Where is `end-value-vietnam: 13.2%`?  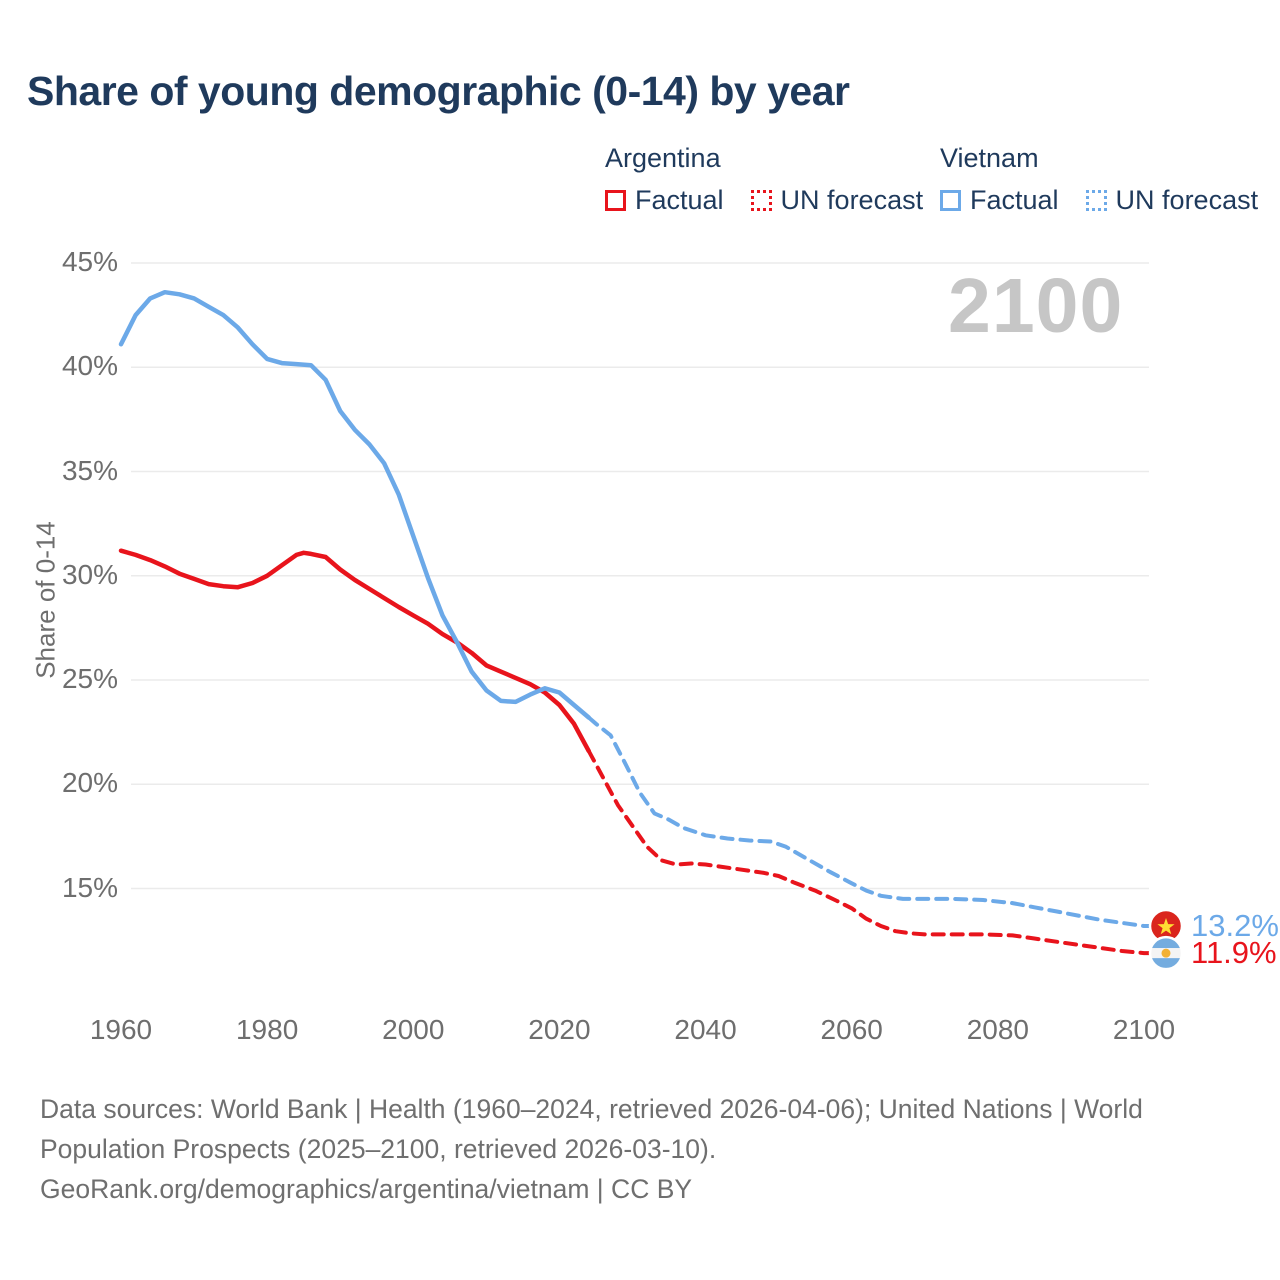
end-value-vietnam: 13.2% is located at coordinates (1235, 926).